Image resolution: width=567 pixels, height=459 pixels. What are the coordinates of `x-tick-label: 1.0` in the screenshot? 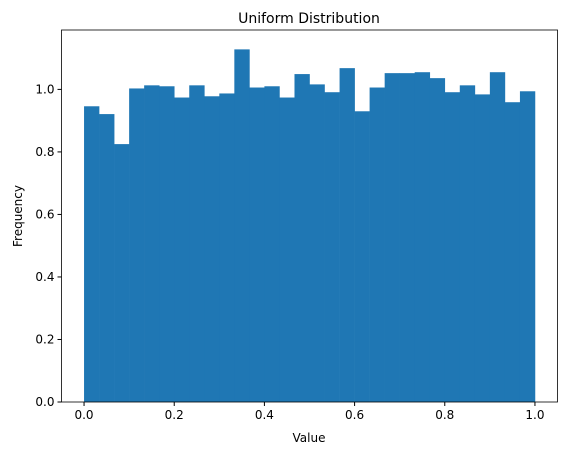 It's located at (534, 415).